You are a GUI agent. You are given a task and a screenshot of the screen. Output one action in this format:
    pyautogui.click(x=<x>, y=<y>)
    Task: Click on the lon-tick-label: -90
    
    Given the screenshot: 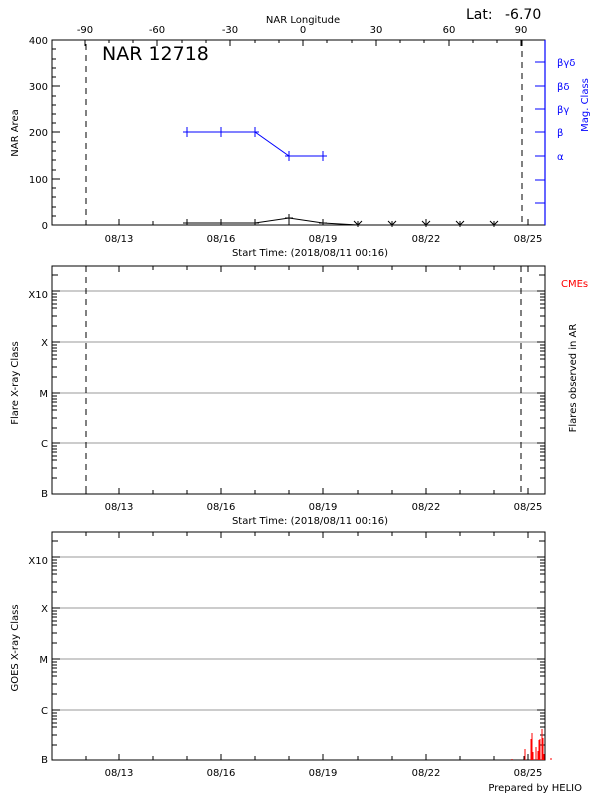 What is the action you would take?
    pyautogui.click(x=85, y=30)
    